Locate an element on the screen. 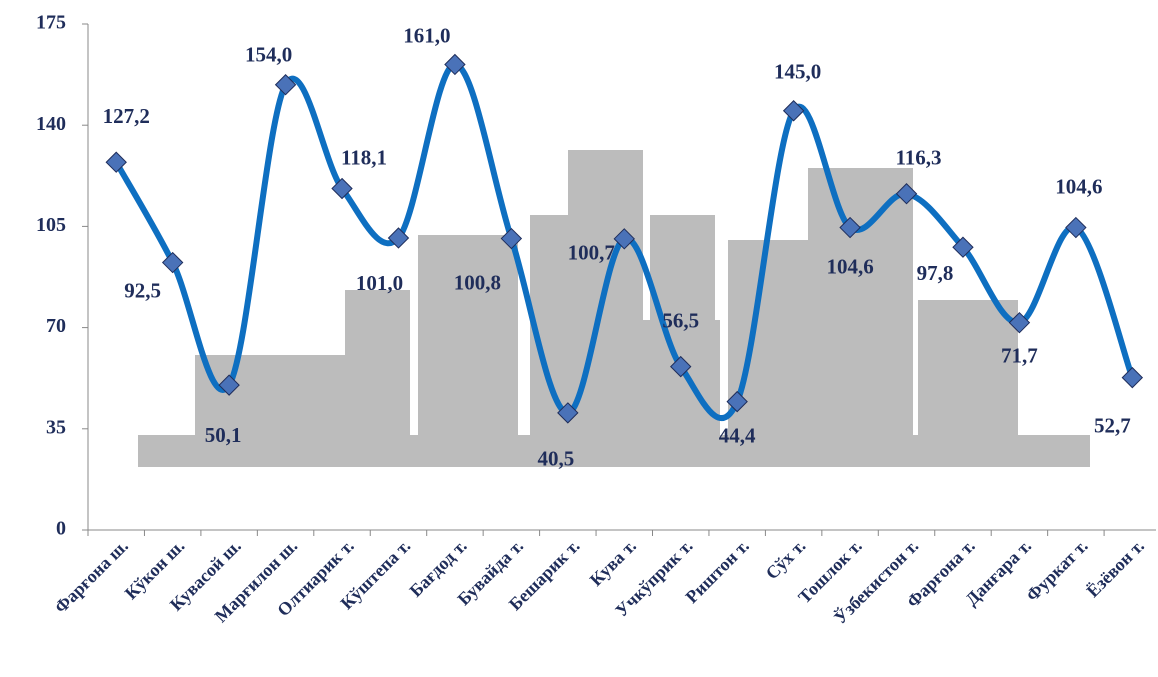  value-label: 92,5 is located at coordinates (142, 290).